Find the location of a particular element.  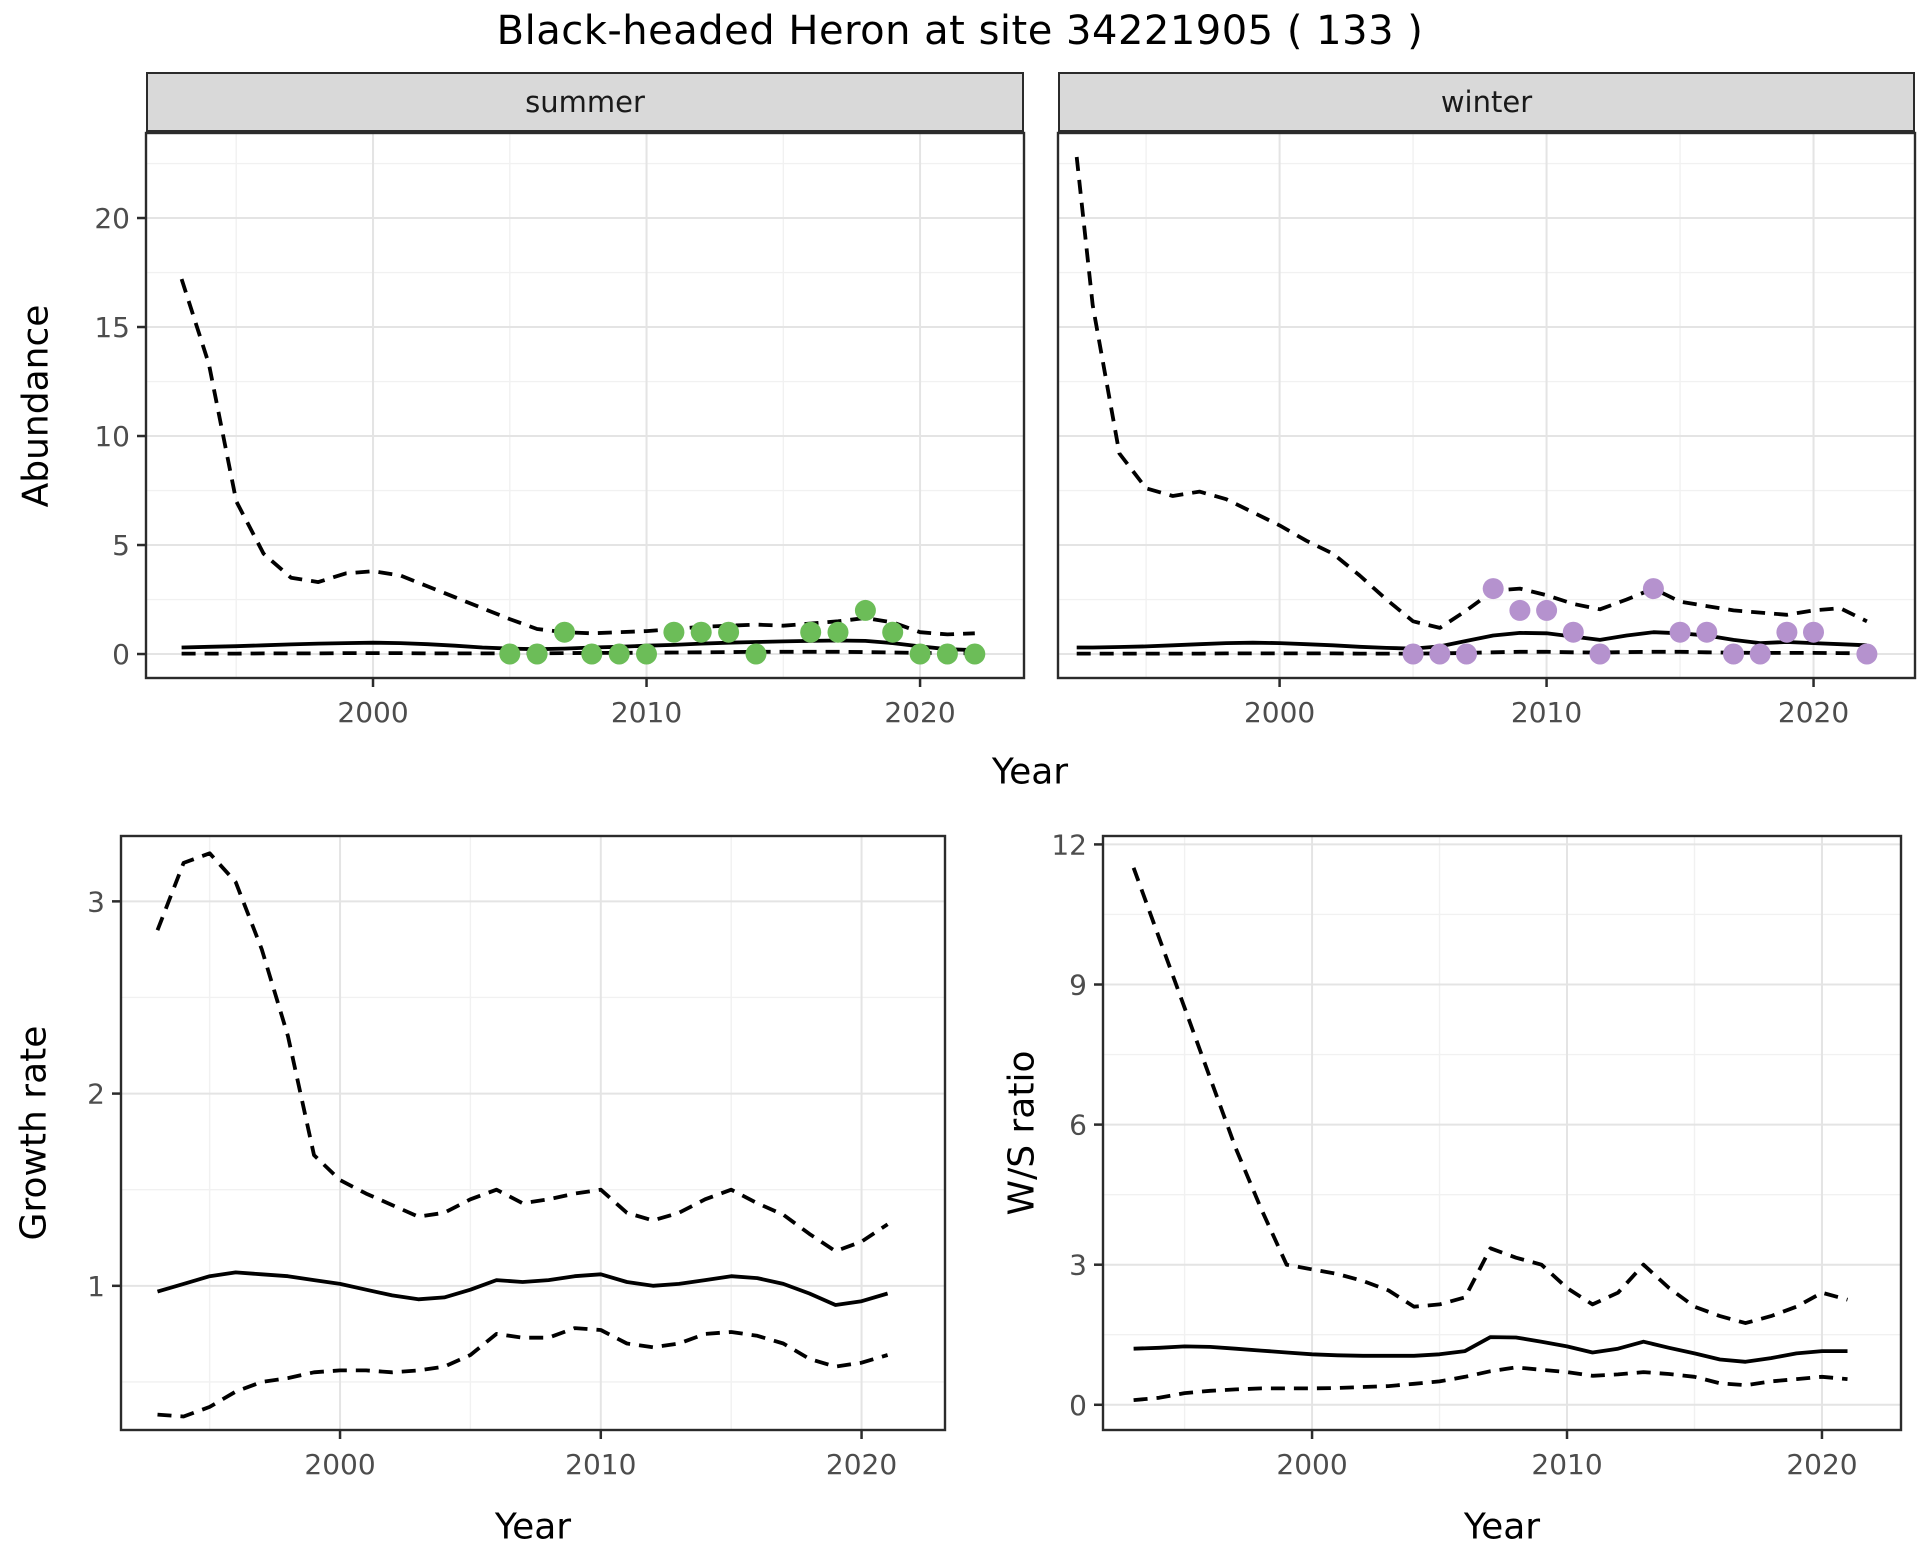

y-tick-label: 9 is located at coordinates (1078, 985).